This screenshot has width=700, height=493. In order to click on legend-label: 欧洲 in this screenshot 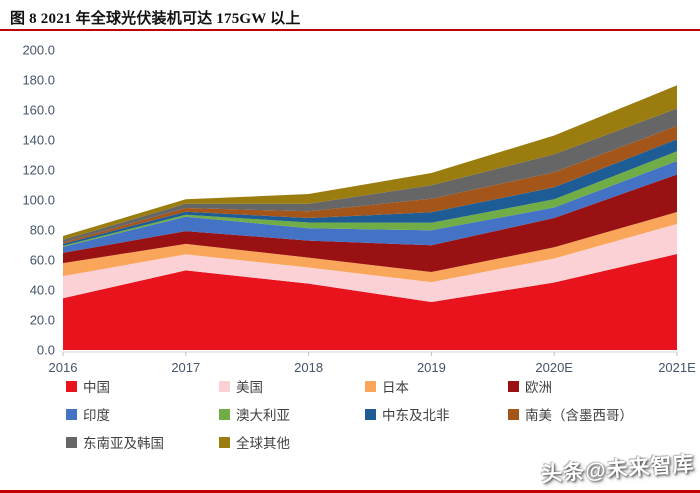, I will do `click(538, 387)`.